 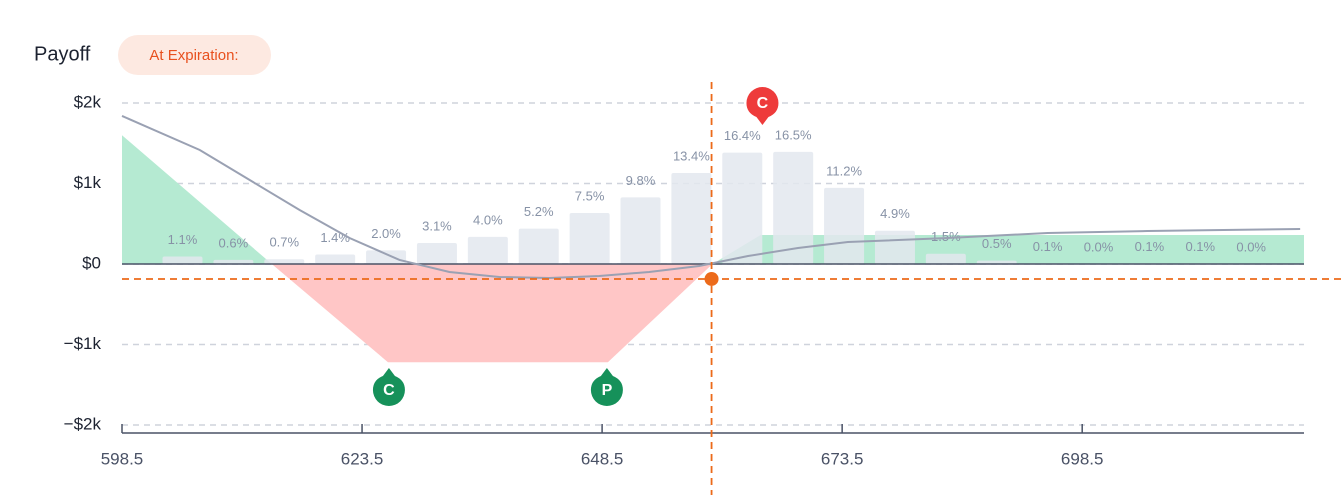 I want to click on x-tick-label: 673.5, so click(x=842, y=458).